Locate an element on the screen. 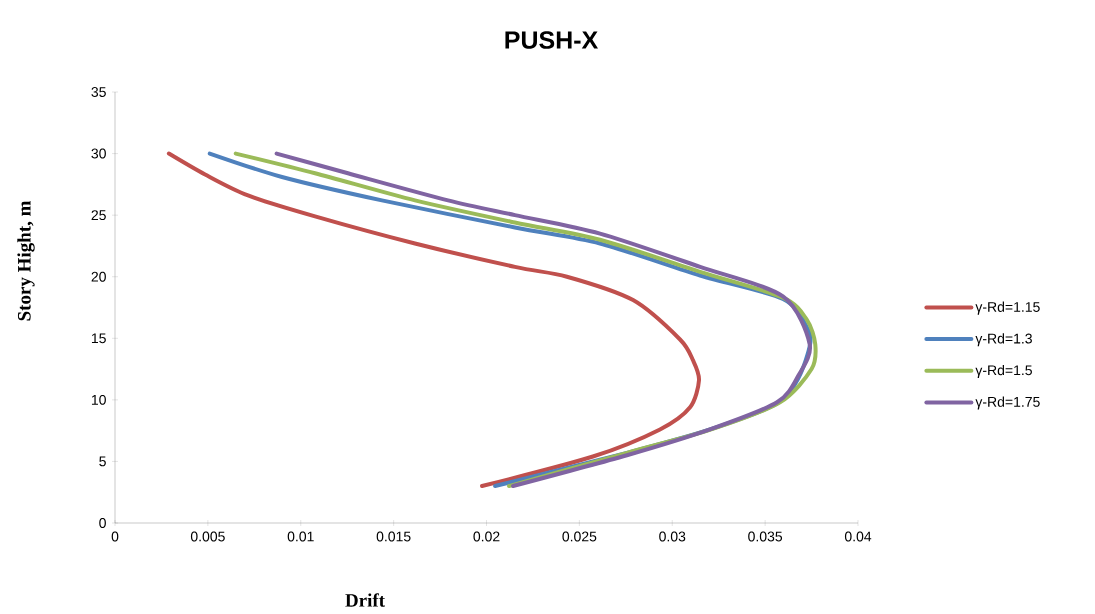 The image size is (1095, 614). y-tick-label: 35 is located at coordinates (98, 92).